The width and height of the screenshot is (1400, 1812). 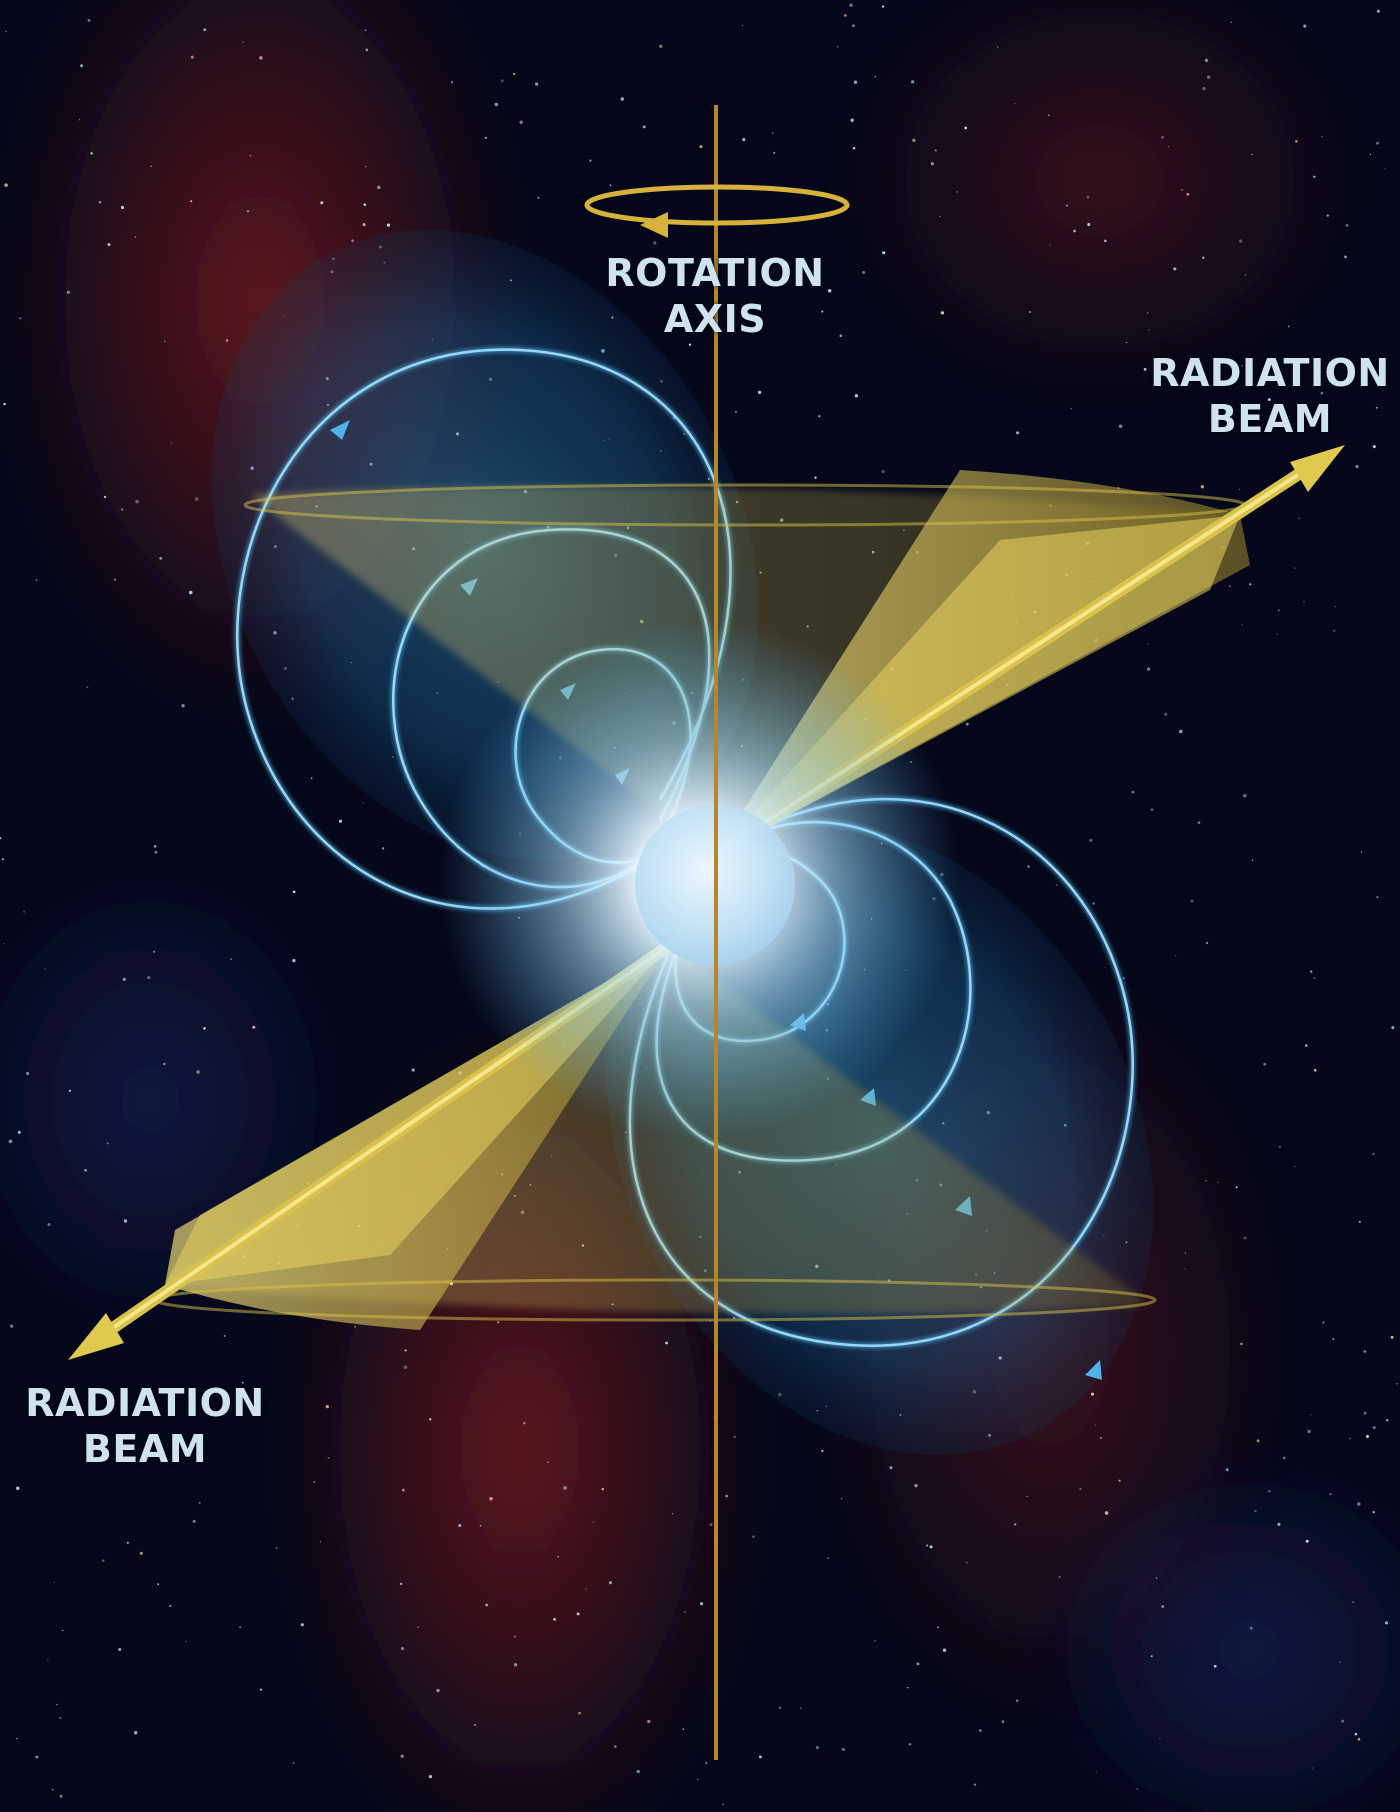 What do you see at coordinates (145, 1403) in the screenshot?
I see `radiation-beam-label-bottom-line1: RADIATION` at bounding box center [145, 1403].